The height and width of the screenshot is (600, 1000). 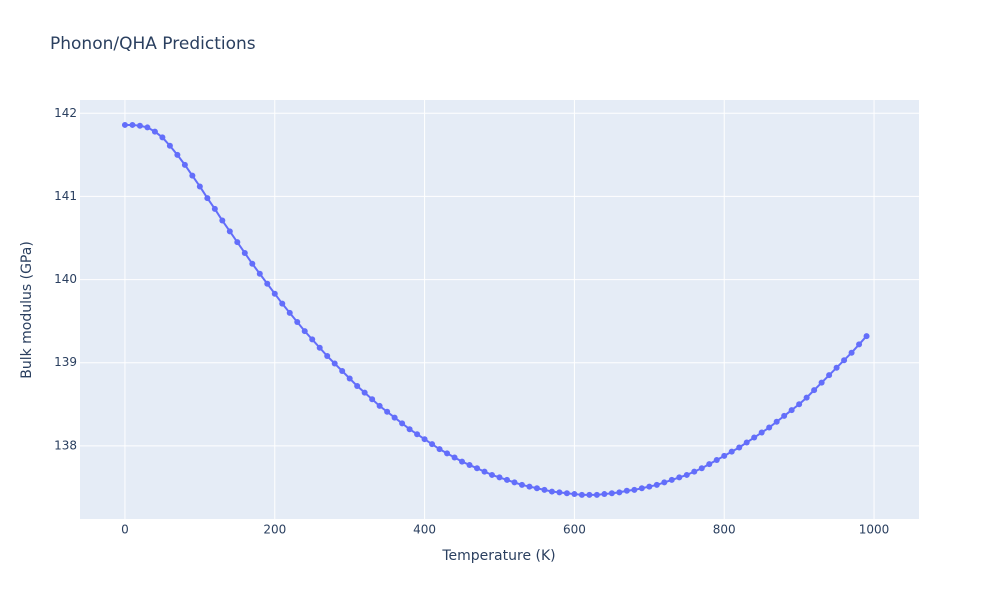 What do you see at coordinates (65, 113) in the screenshot?
I see `y-tick-label: 142` at bounding box center [65, 113].